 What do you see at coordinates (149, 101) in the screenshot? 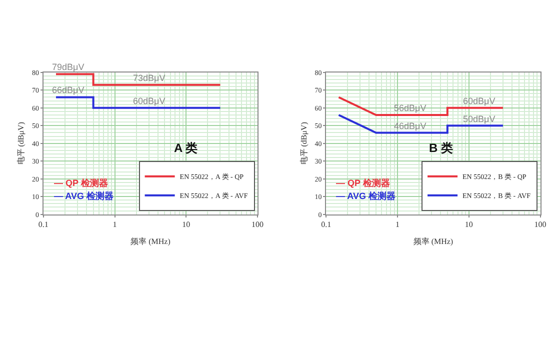
I see `annotation: 60dBμV` at bounding box center [149, 101].